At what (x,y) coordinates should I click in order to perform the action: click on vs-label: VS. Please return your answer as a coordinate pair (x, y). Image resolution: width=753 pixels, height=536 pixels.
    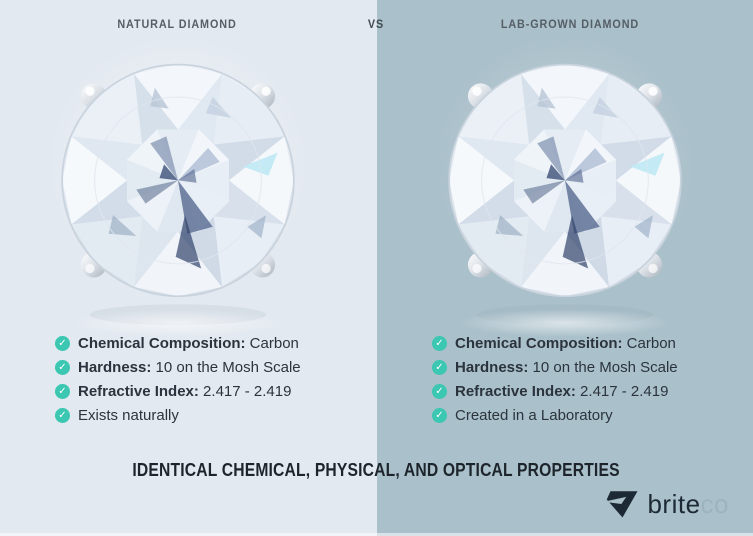
    Looking at the image, I should click on (376, 24).